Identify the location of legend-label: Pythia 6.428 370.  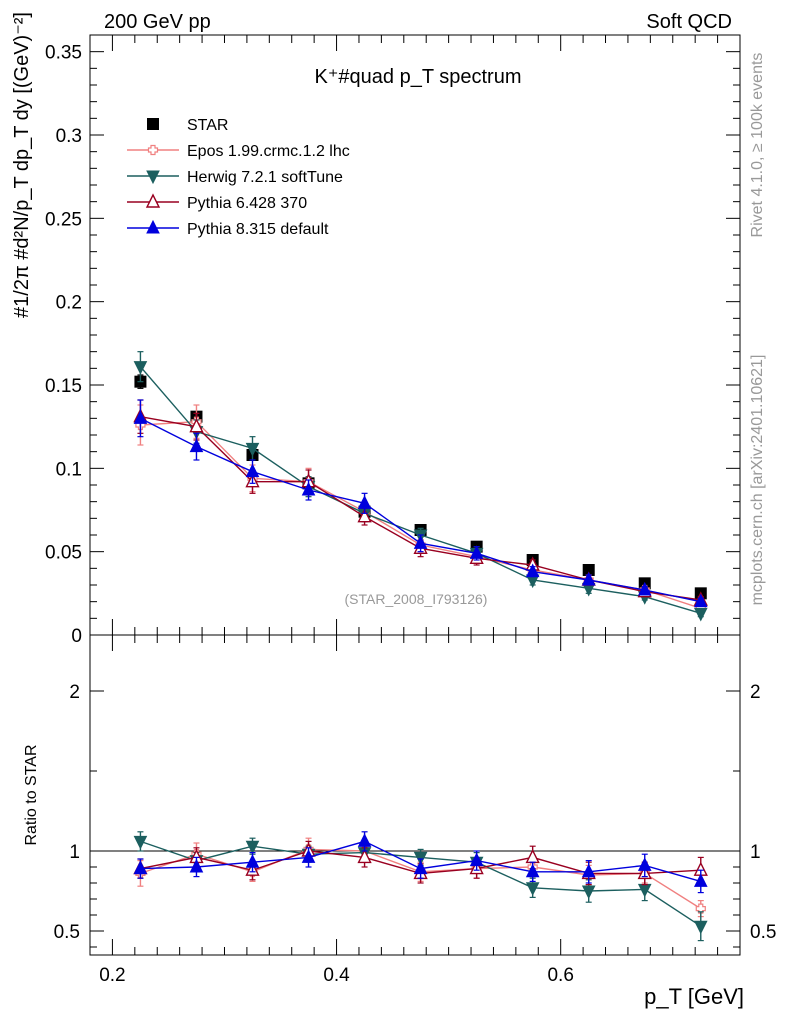
(247, 203).